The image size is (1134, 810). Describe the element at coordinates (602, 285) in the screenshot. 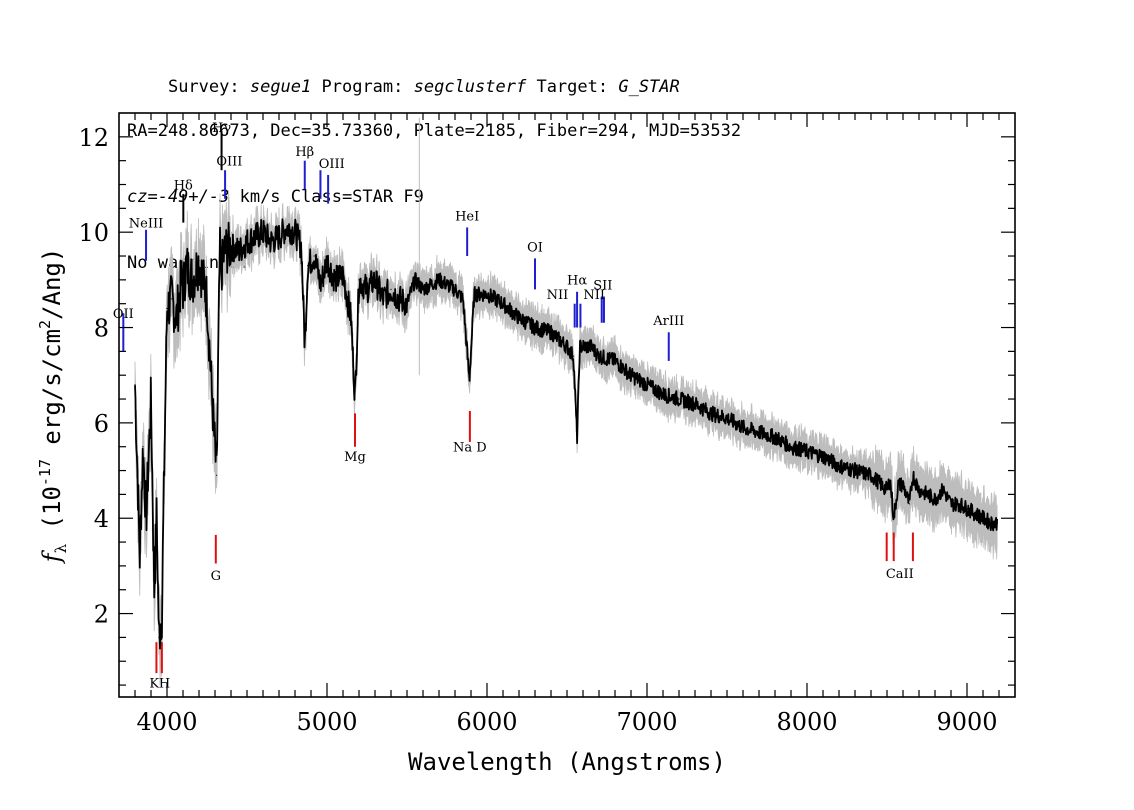

I see `emission-line-label: SII` at that location.